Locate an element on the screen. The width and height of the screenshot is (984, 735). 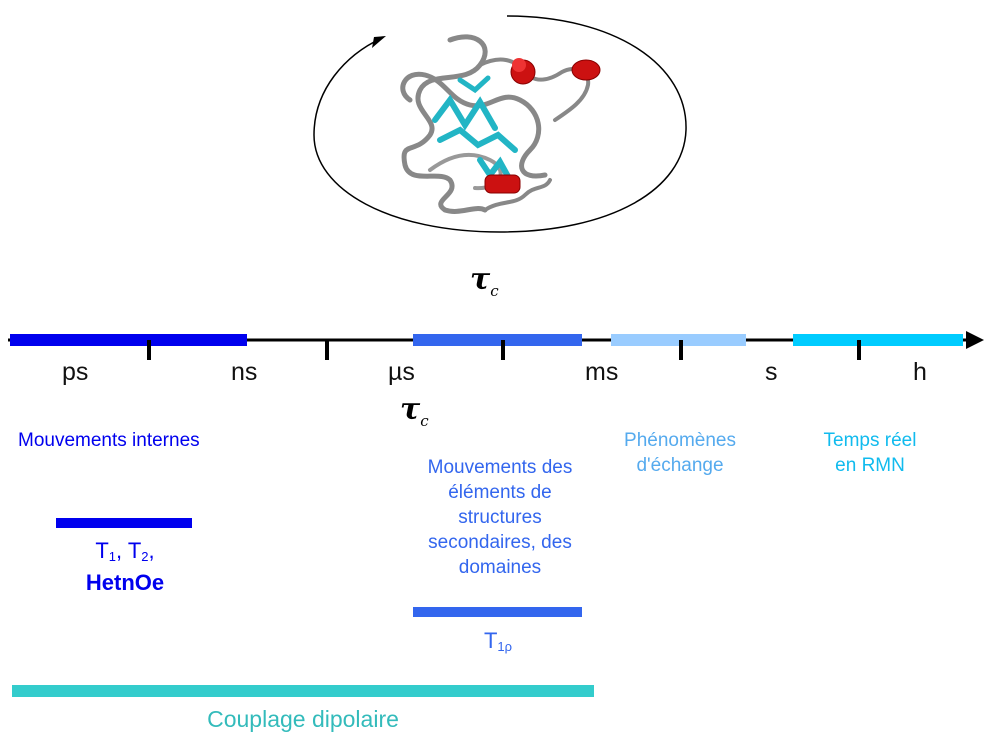
unit-label-ns: ns is located at coordinates (244, 372).